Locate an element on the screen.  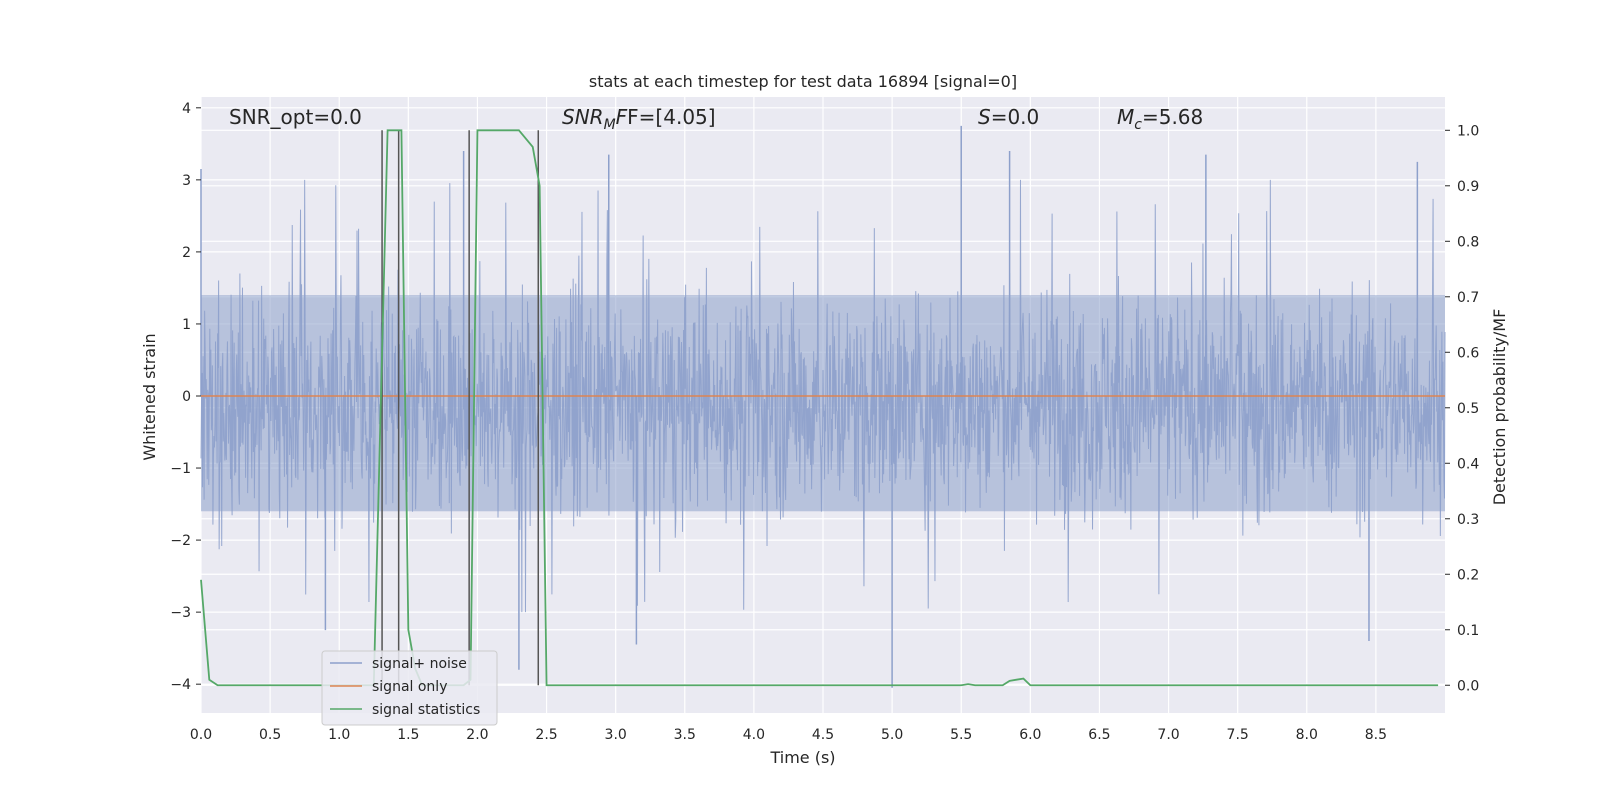
x-tick-label: 6.0 is located at coordinates (1030, 735).